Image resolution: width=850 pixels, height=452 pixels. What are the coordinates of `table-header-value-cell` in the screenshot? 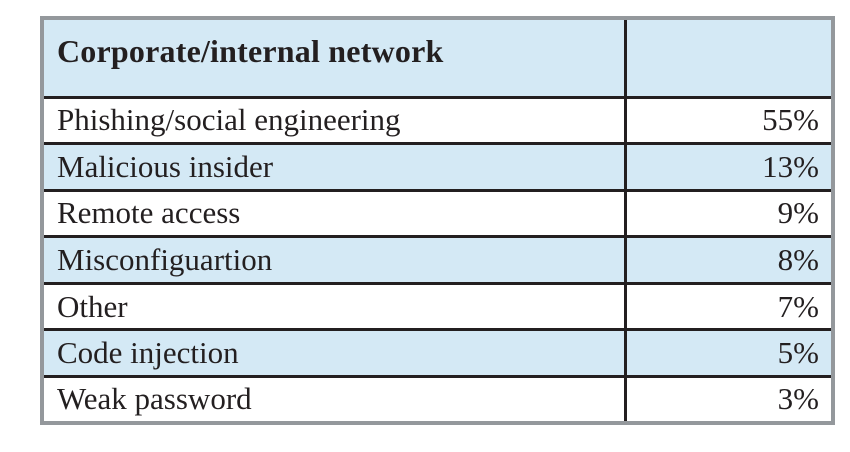 It's located at (729, 57).